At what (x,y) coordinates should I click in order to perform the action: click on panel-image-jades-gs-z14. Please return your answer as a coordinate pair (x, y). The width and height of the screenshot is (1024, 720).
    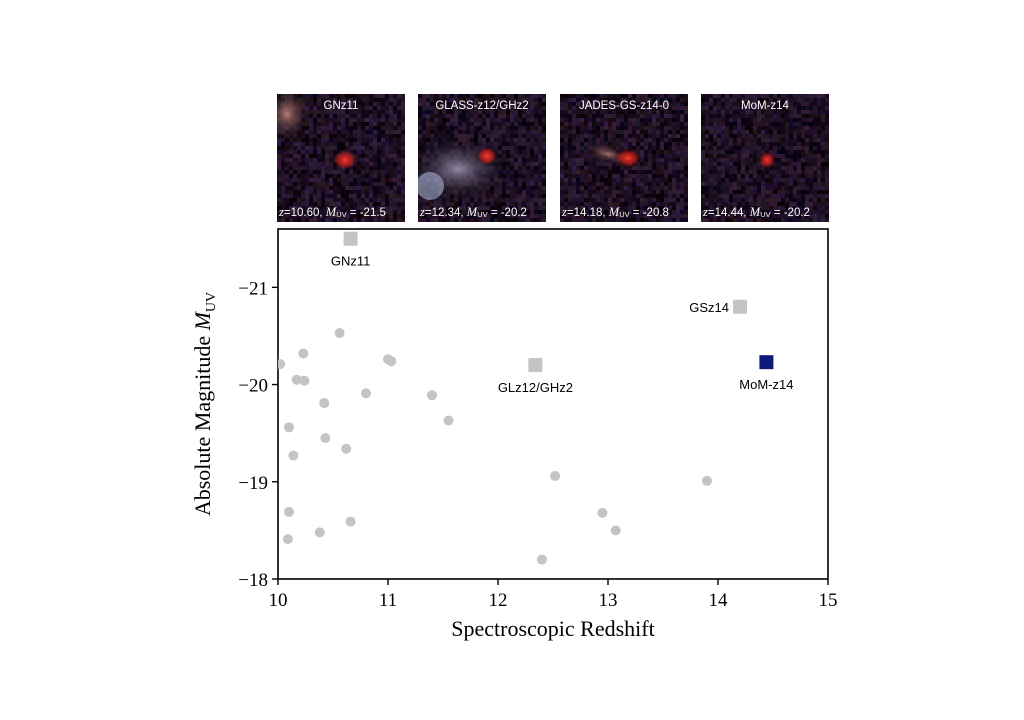
    Looking at the image, I should click on (624, 158).